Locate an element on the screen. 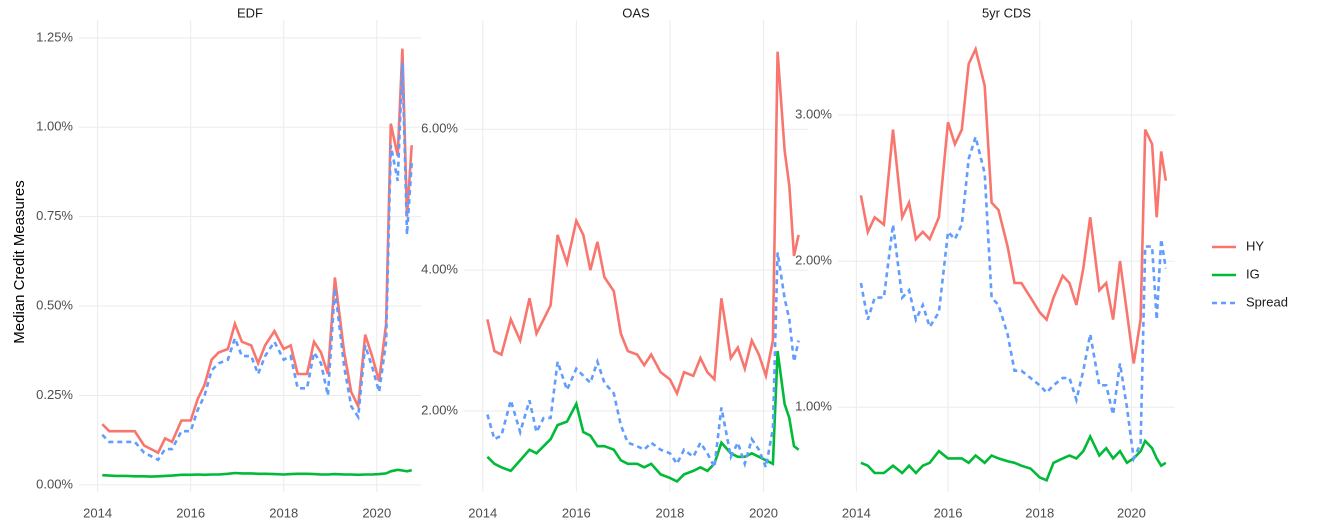 The height and width of the screenshot is (524, 1332). y-tick-label: 3.00% is located at coordinates (813, 113).